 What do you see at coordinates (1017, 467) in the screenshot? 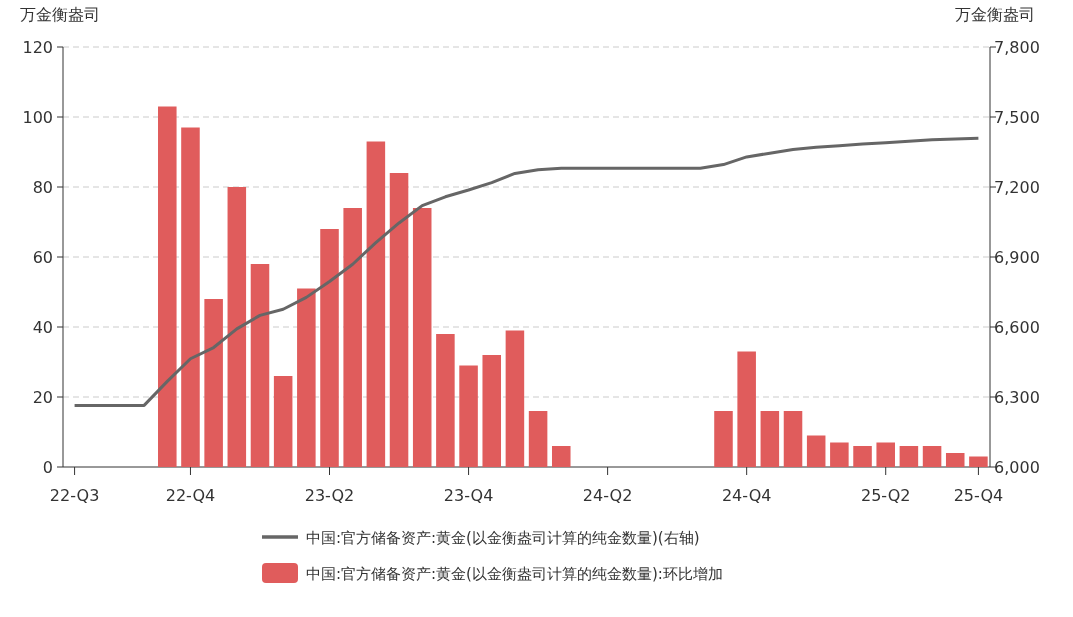
I see `y2-tick-label: 6,000` at bounding box center [1017, 467].